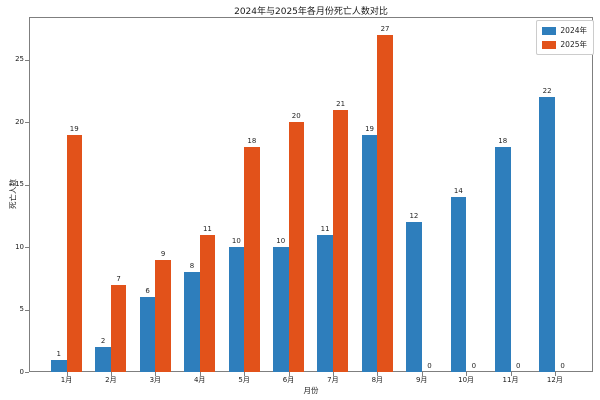  What do you see at coordinates (421, 380) in the screenshot?
I see `x-tick-label-9月: 9月` at bounding box center [421, 380].